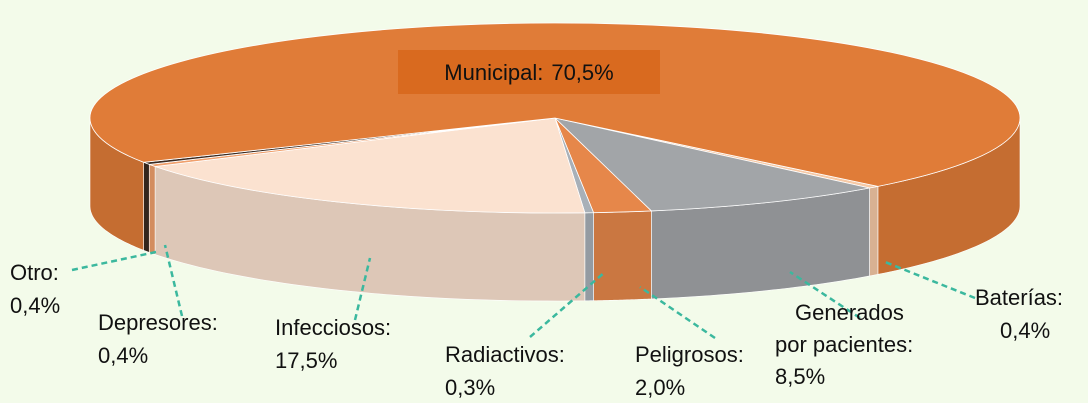 The image size is (1088, 403). What do you see at coordinates (333, 327) in the screenshot?
I see `slice-name: Infecciosos:` at bounding box center [333, 327].